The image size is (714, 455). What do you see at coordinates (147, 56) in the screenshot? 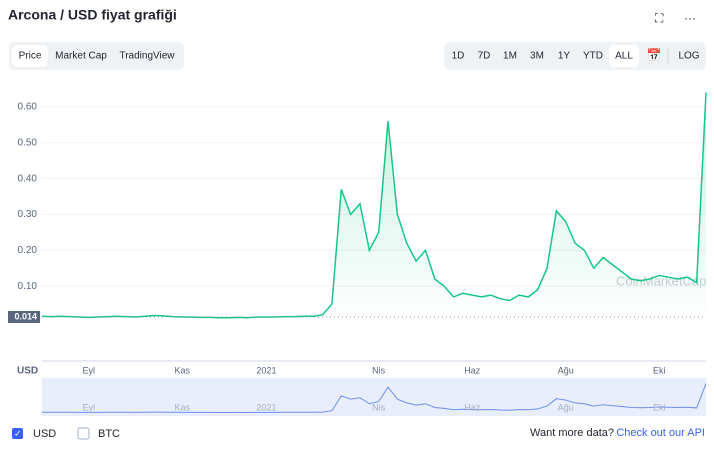
I see `tab: TradingView` at bounding box center [147, 56].